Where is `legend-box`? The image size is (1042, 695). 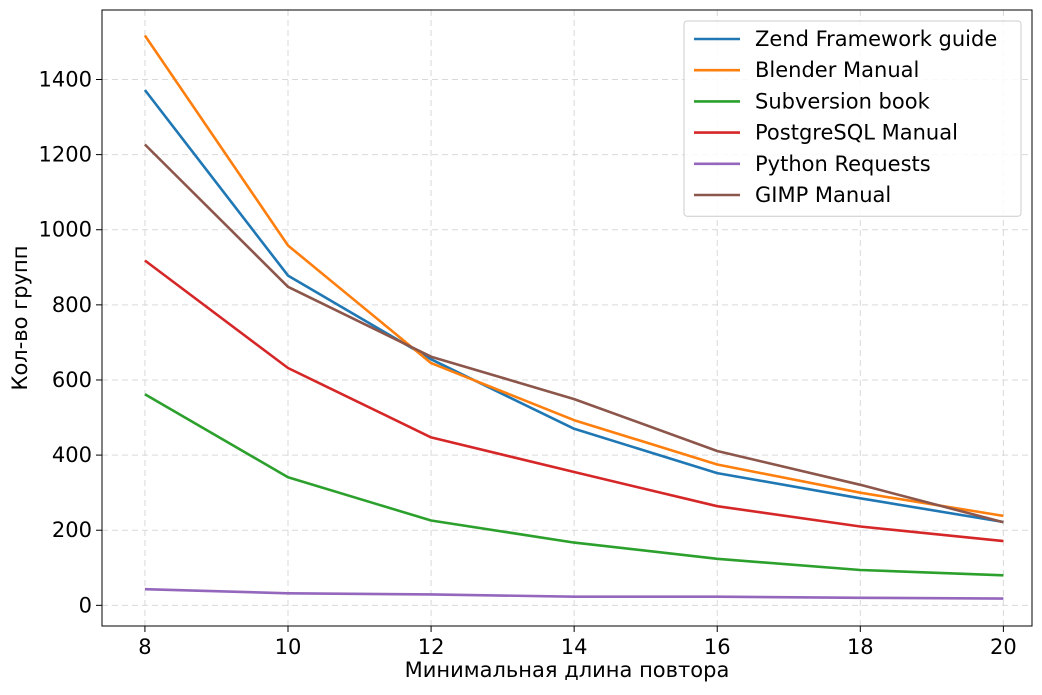
legend-box is located at coordinates (852, 118).